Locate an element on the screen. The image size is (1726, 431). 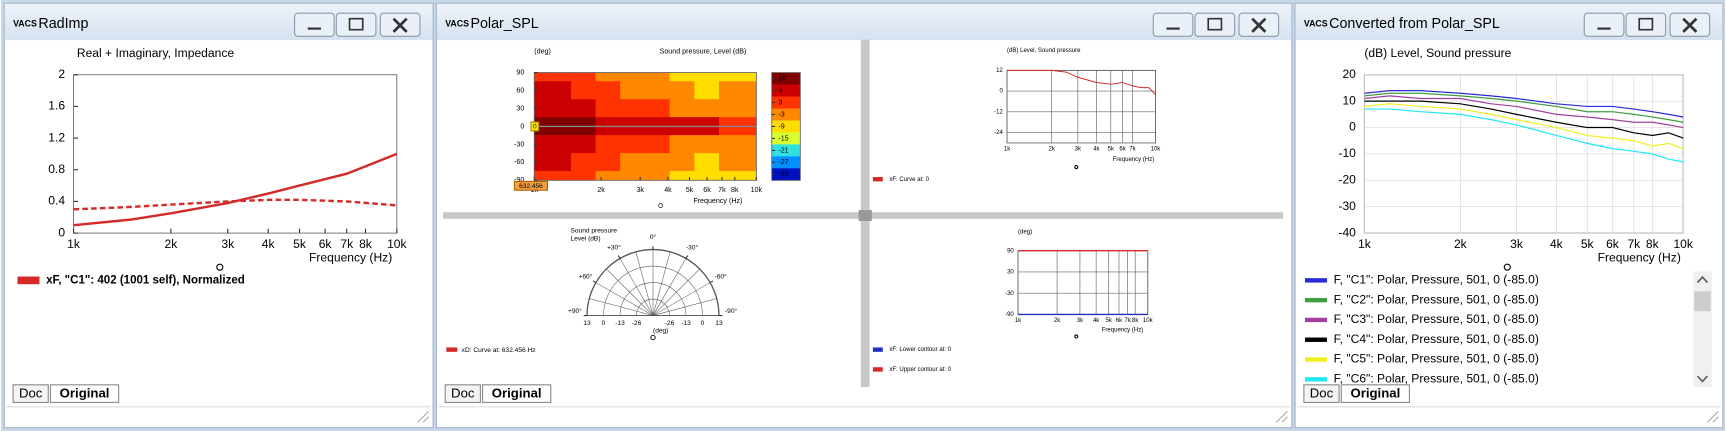
resize-grip is located at coordinates (423, 416).